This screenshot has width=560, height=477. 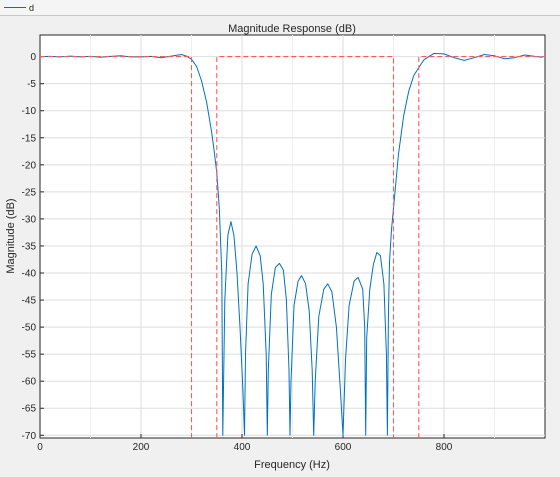 What do you see at coordinates (29, 436) in the screenshot?
I see `y-tick-label: -70` at bounding box center [29, 436].